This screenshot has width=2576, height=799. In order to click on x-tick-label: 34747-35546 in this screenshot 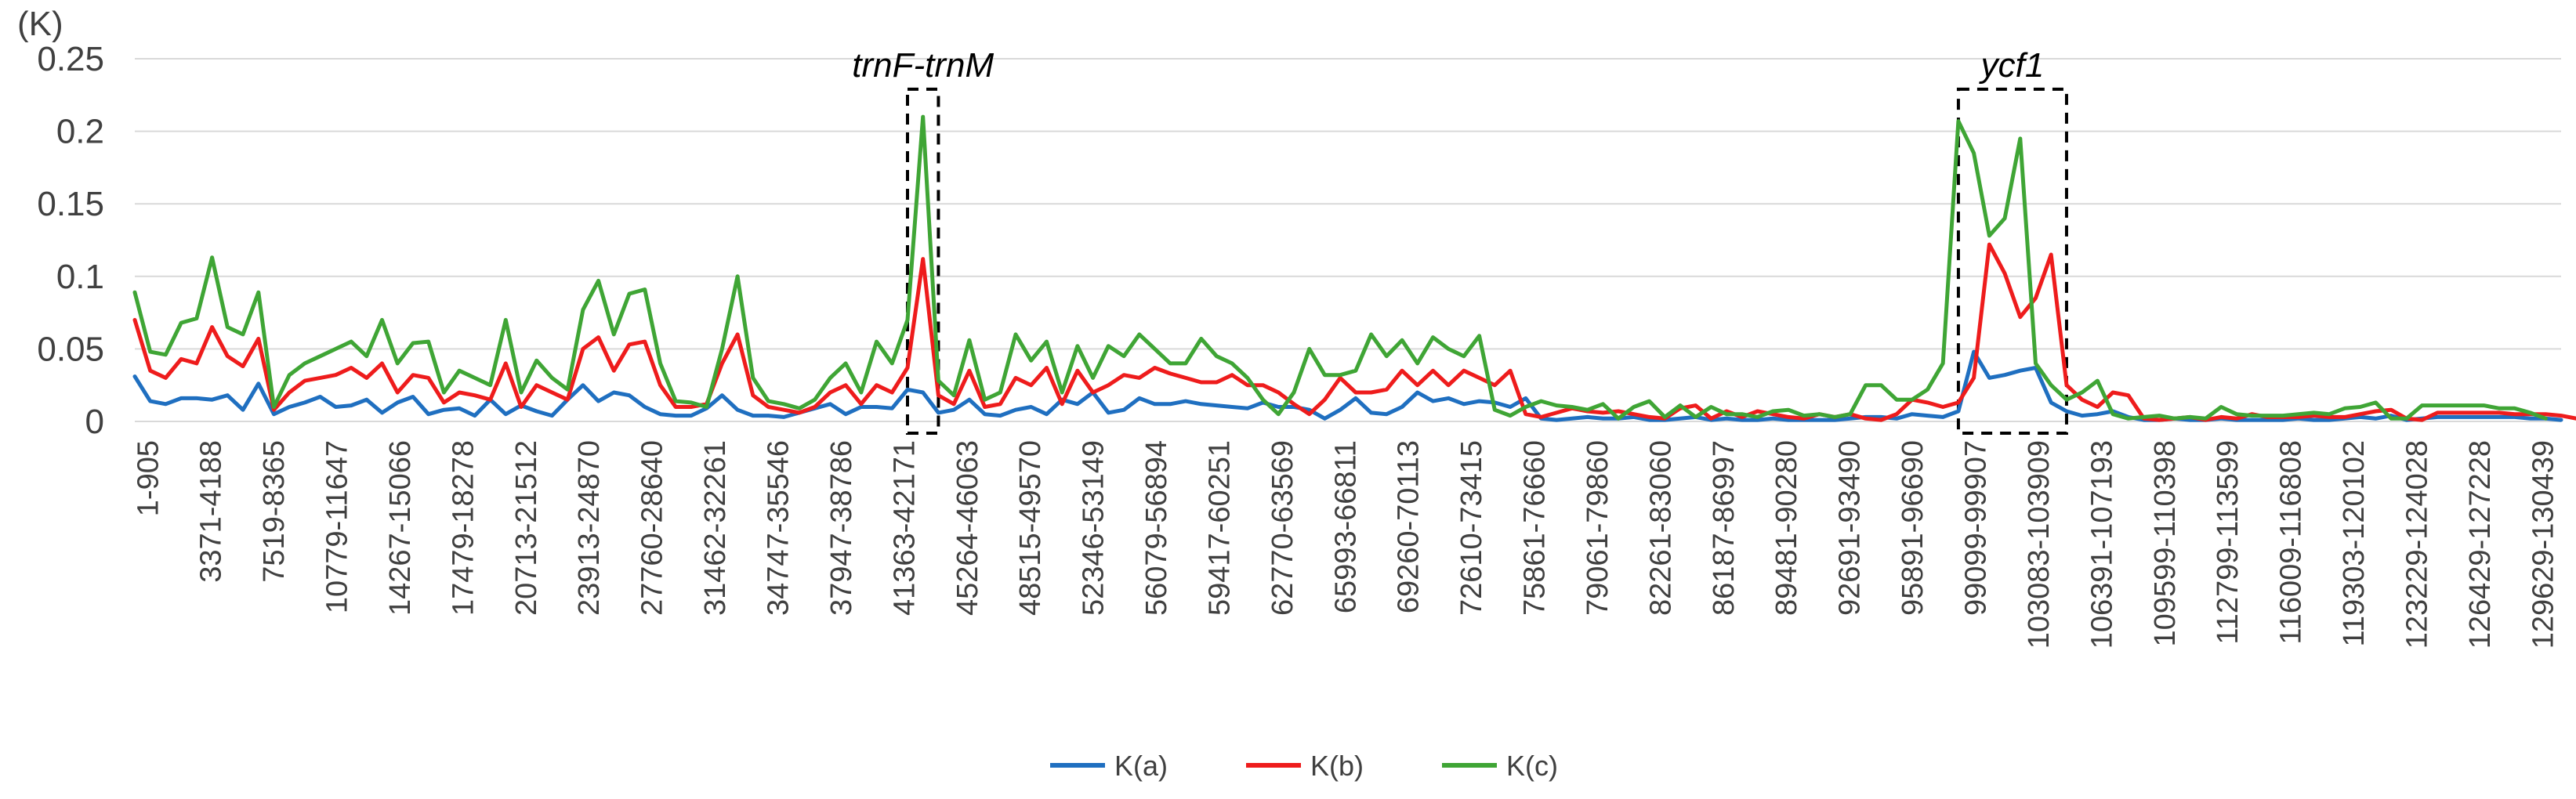, I will do `click(779, 528)`.